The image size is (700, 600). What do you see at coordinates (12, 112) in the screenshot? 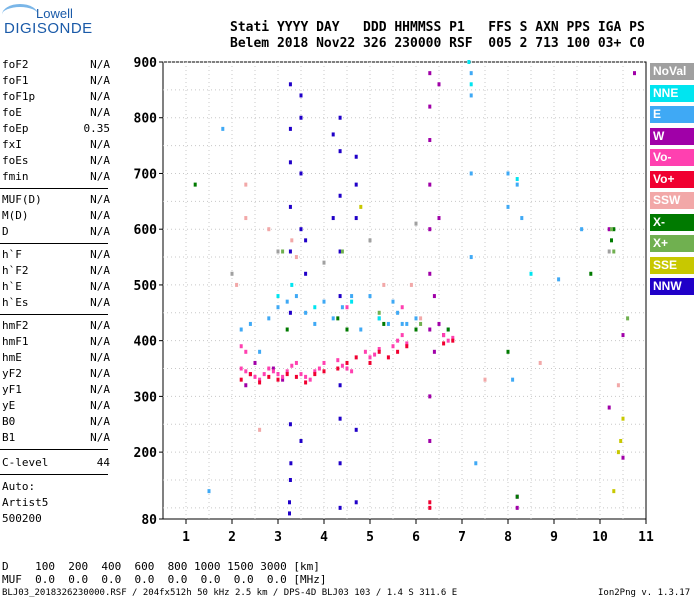
I see `param-name: foE` at bounding box center [12, 112].